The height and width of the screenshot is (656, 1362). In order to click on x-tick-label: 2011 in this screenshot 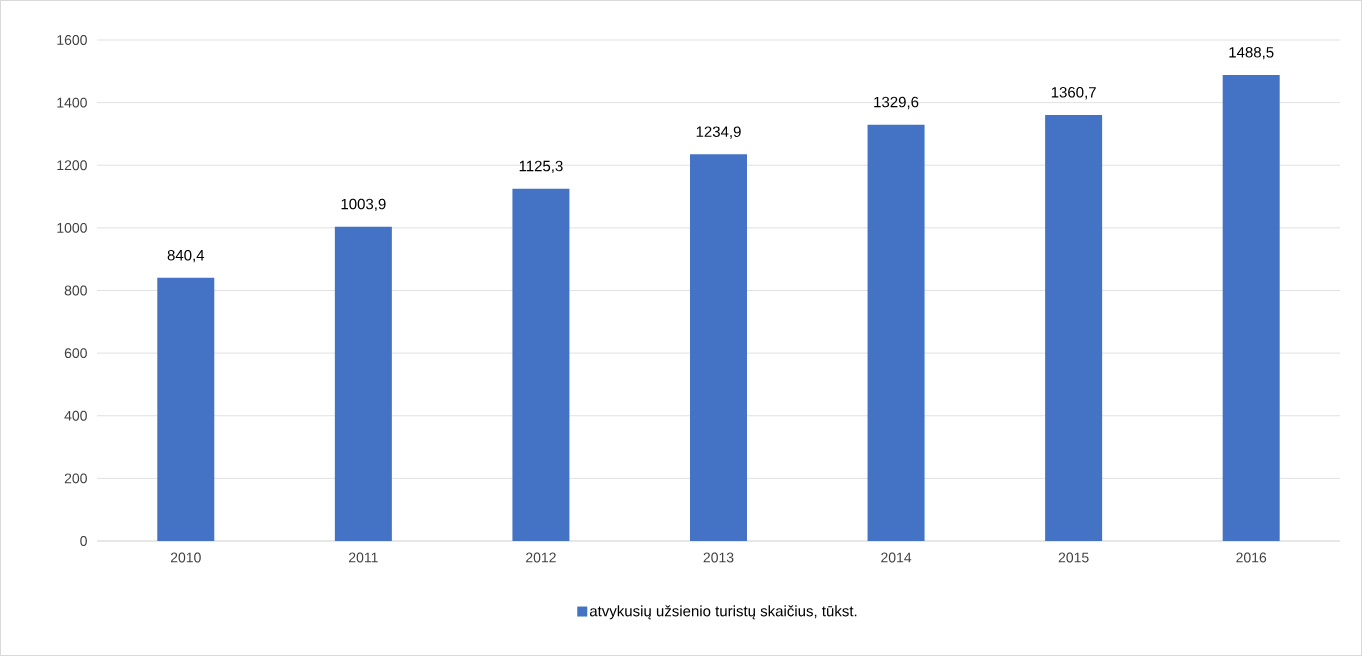, I will do `click(363, 557)`.